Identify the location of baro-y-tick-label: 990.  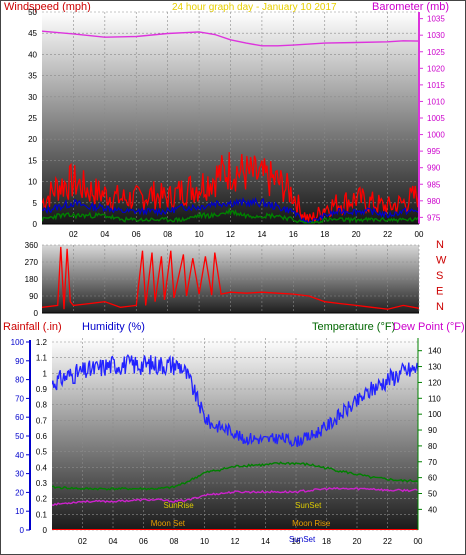
(434, 168).